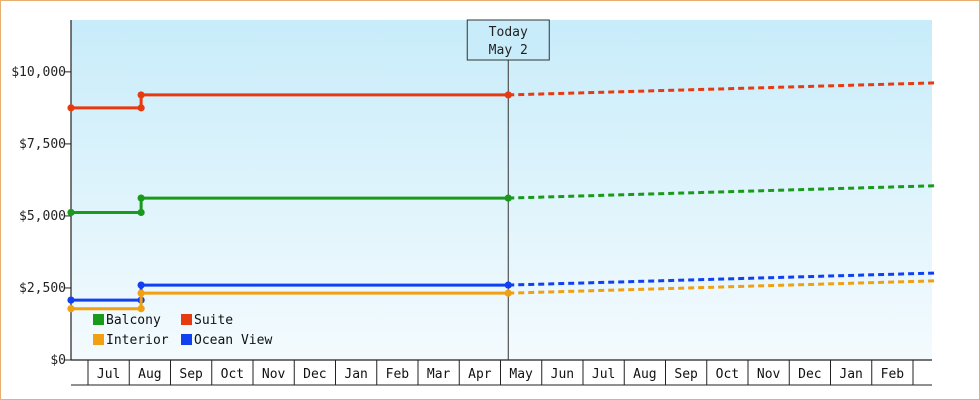 The image size is (980, 400). I want to click on legend-label: Balcony, so click(133, 320).